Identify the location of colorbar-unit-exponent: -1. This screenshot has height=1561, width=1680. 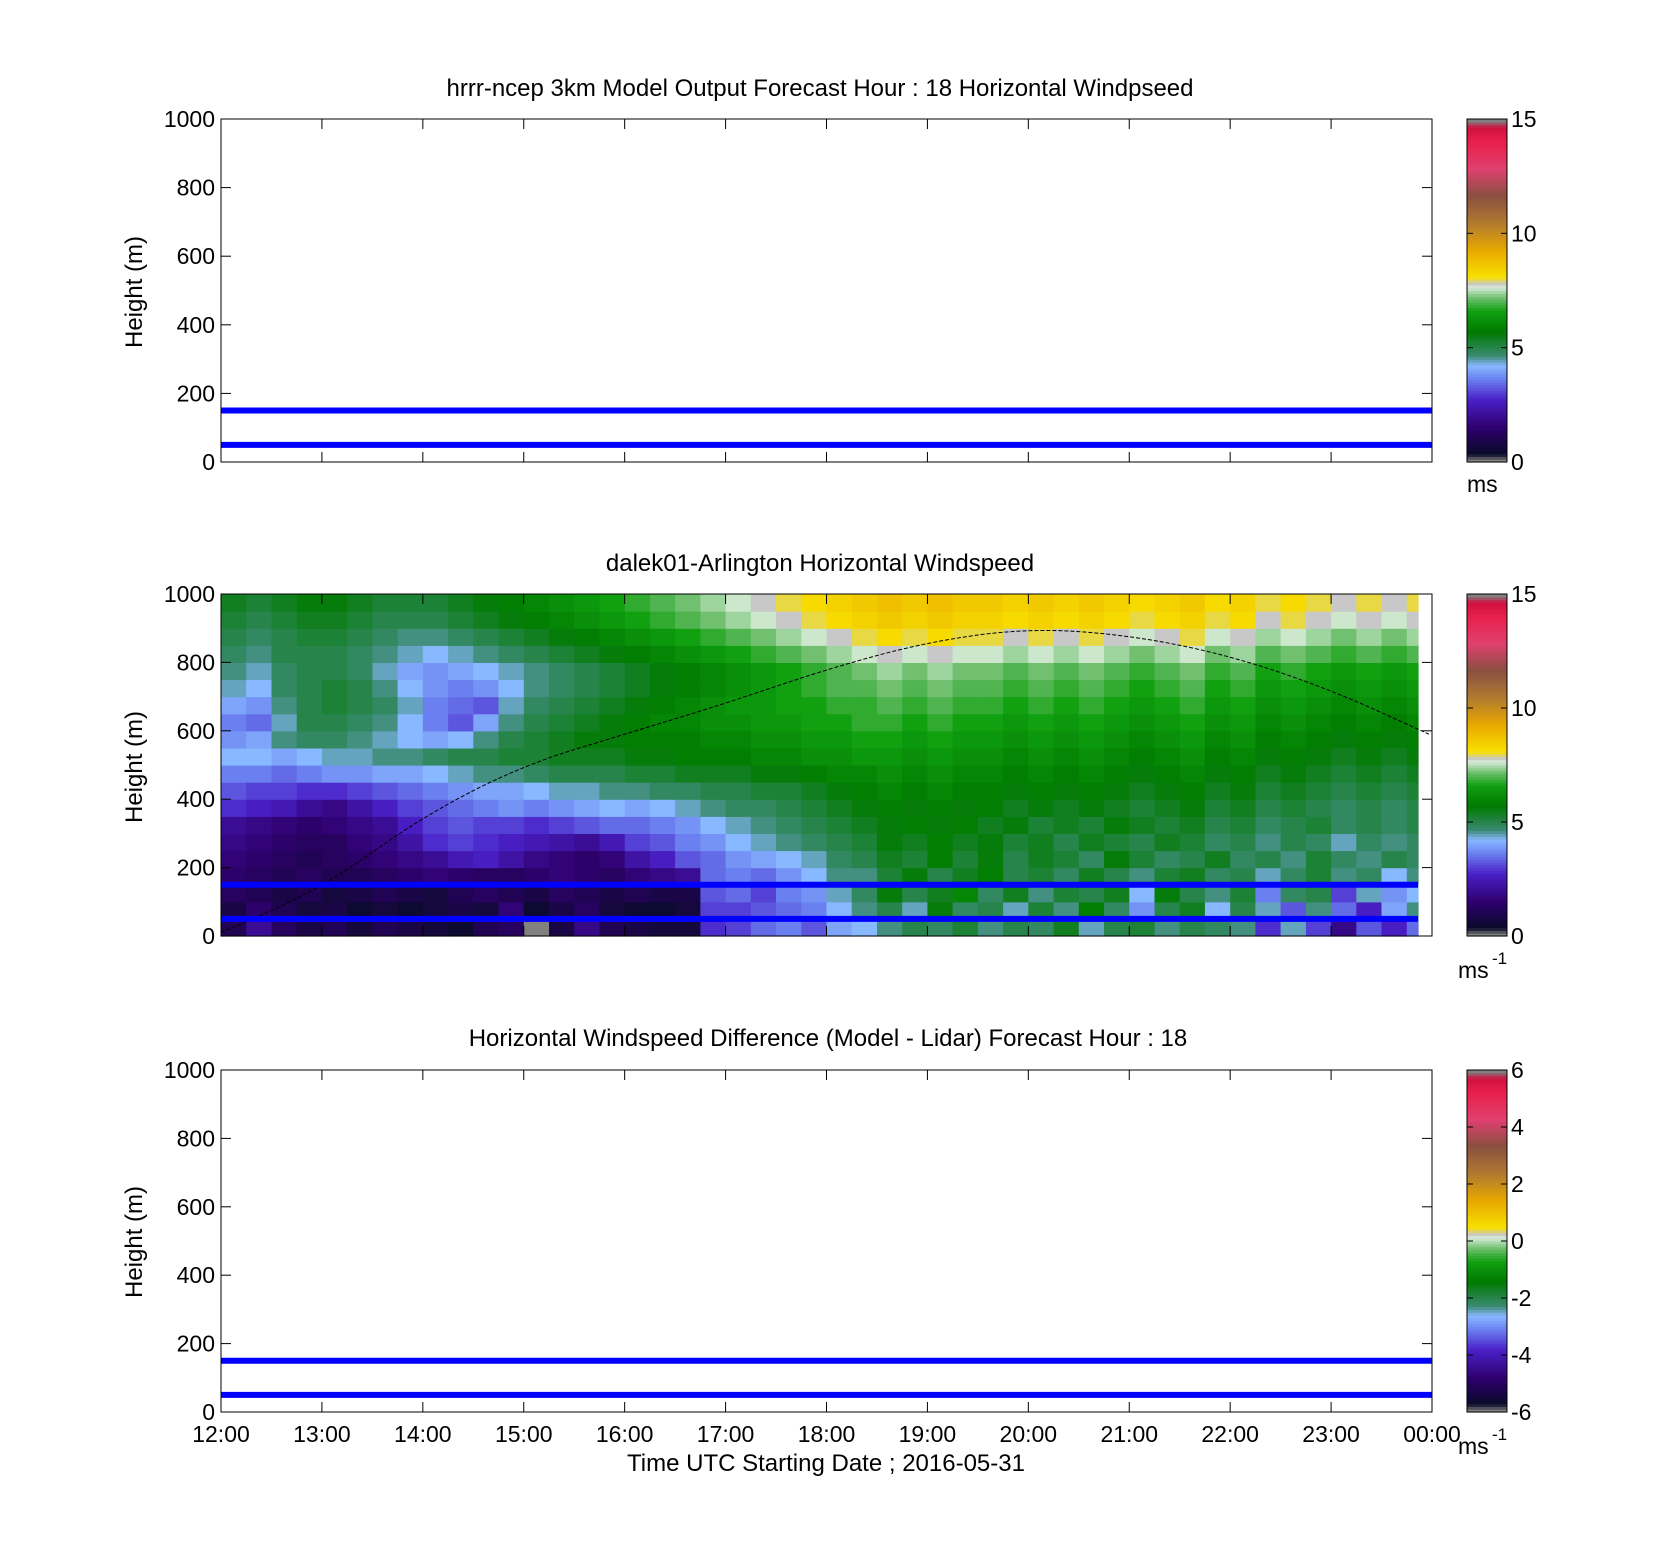
(1499, 1434).